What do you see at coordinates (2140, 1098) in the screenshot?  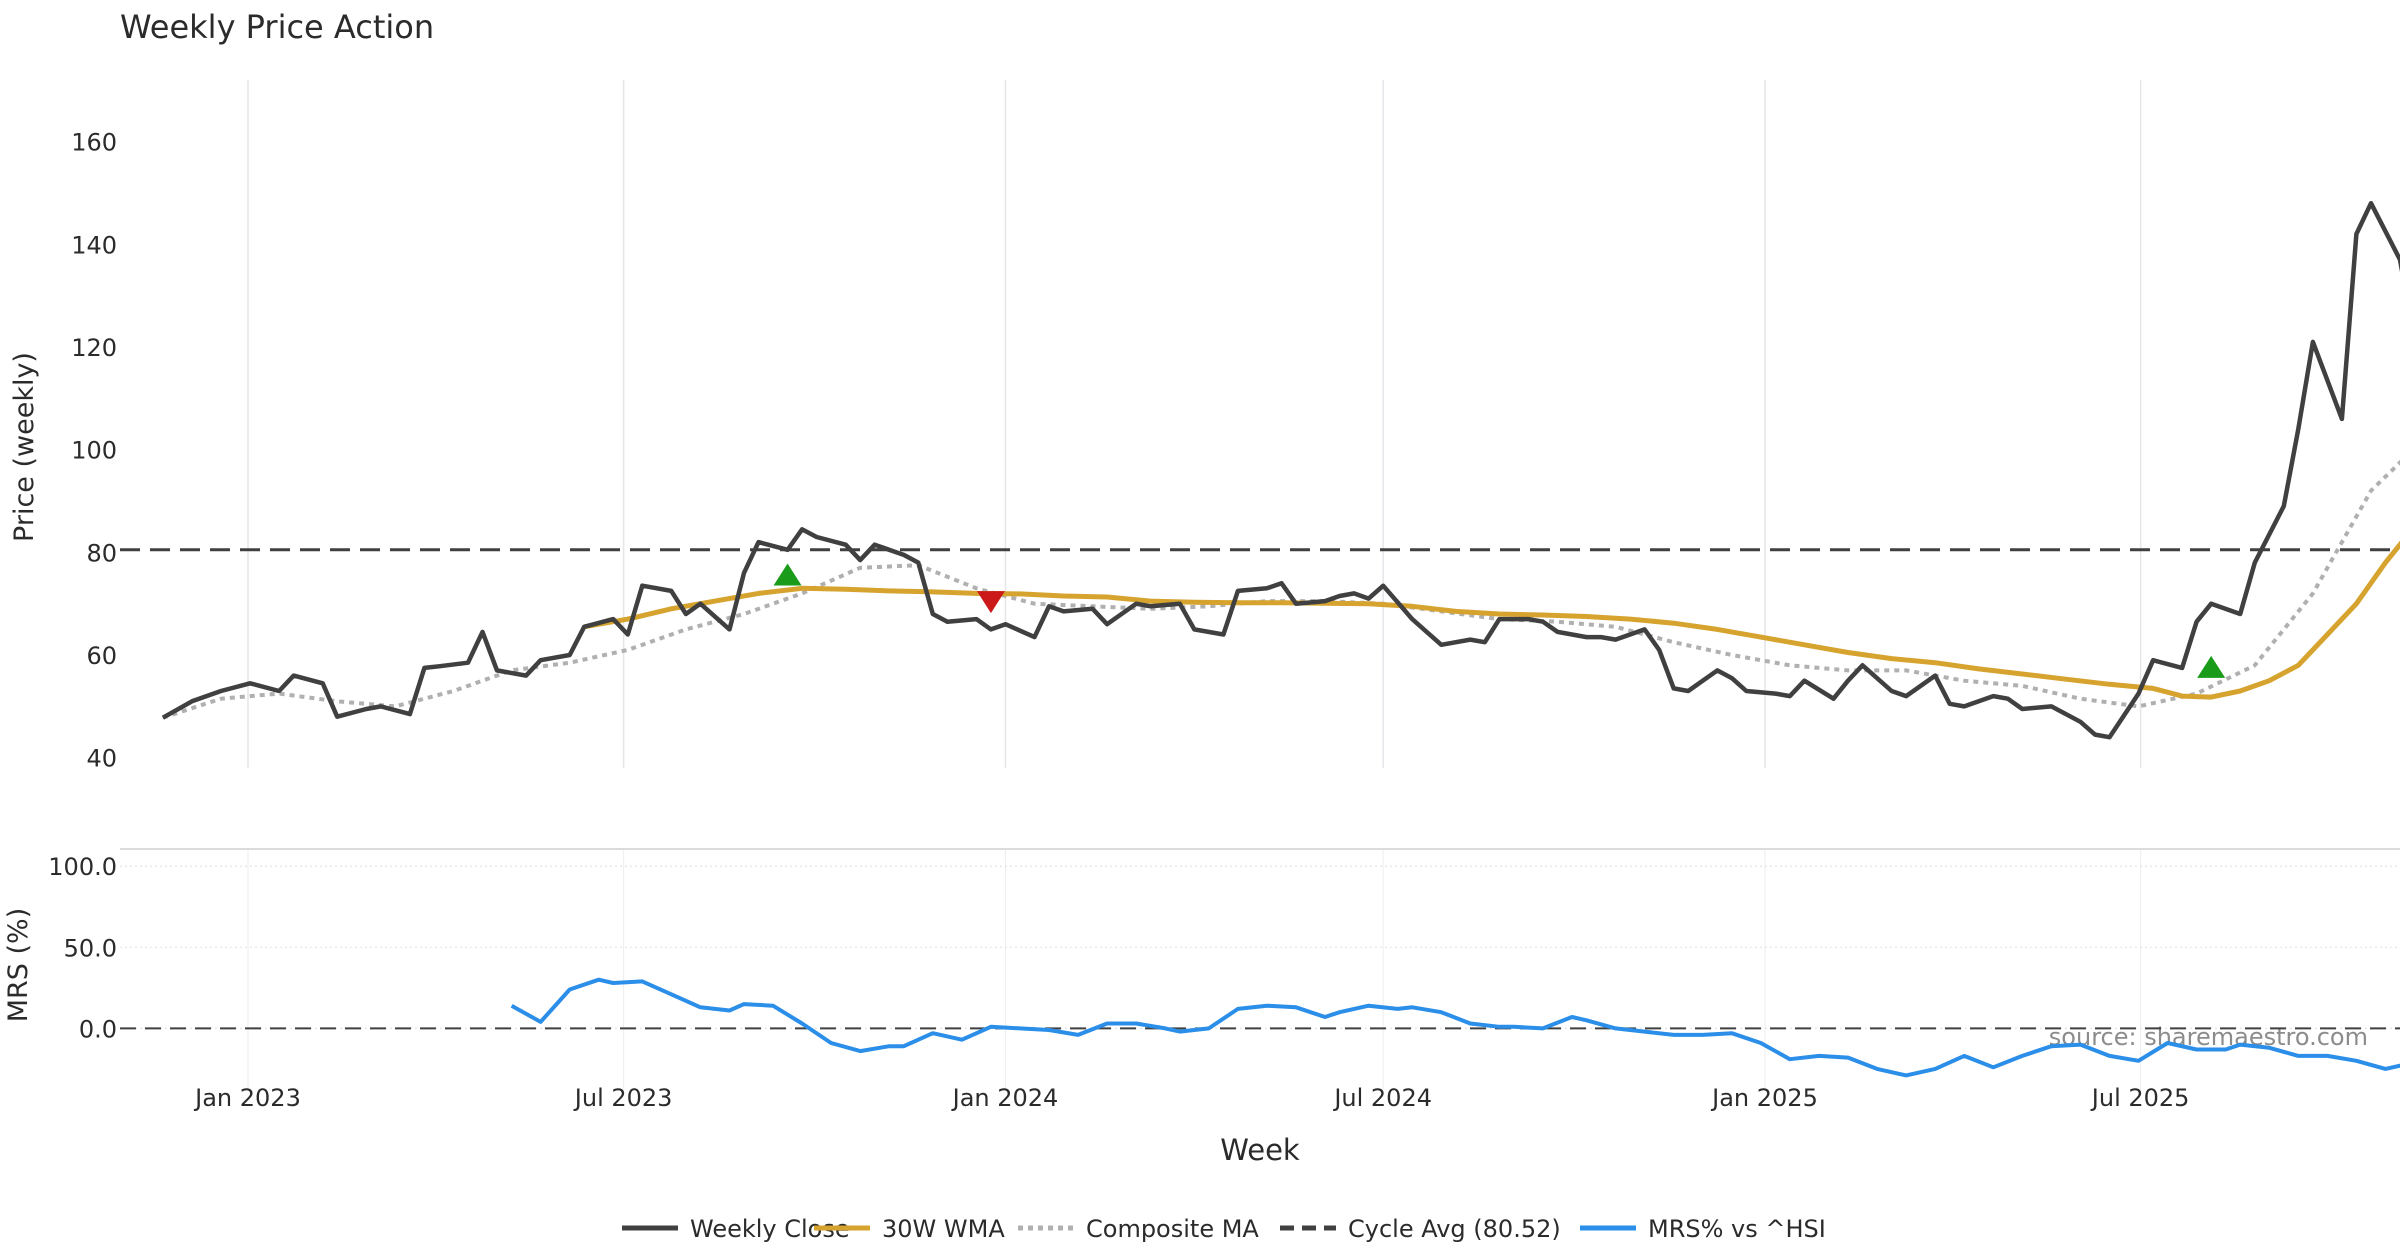 I see `x-tick-label: Jul 2025` at bounding box center [2140, 1098].